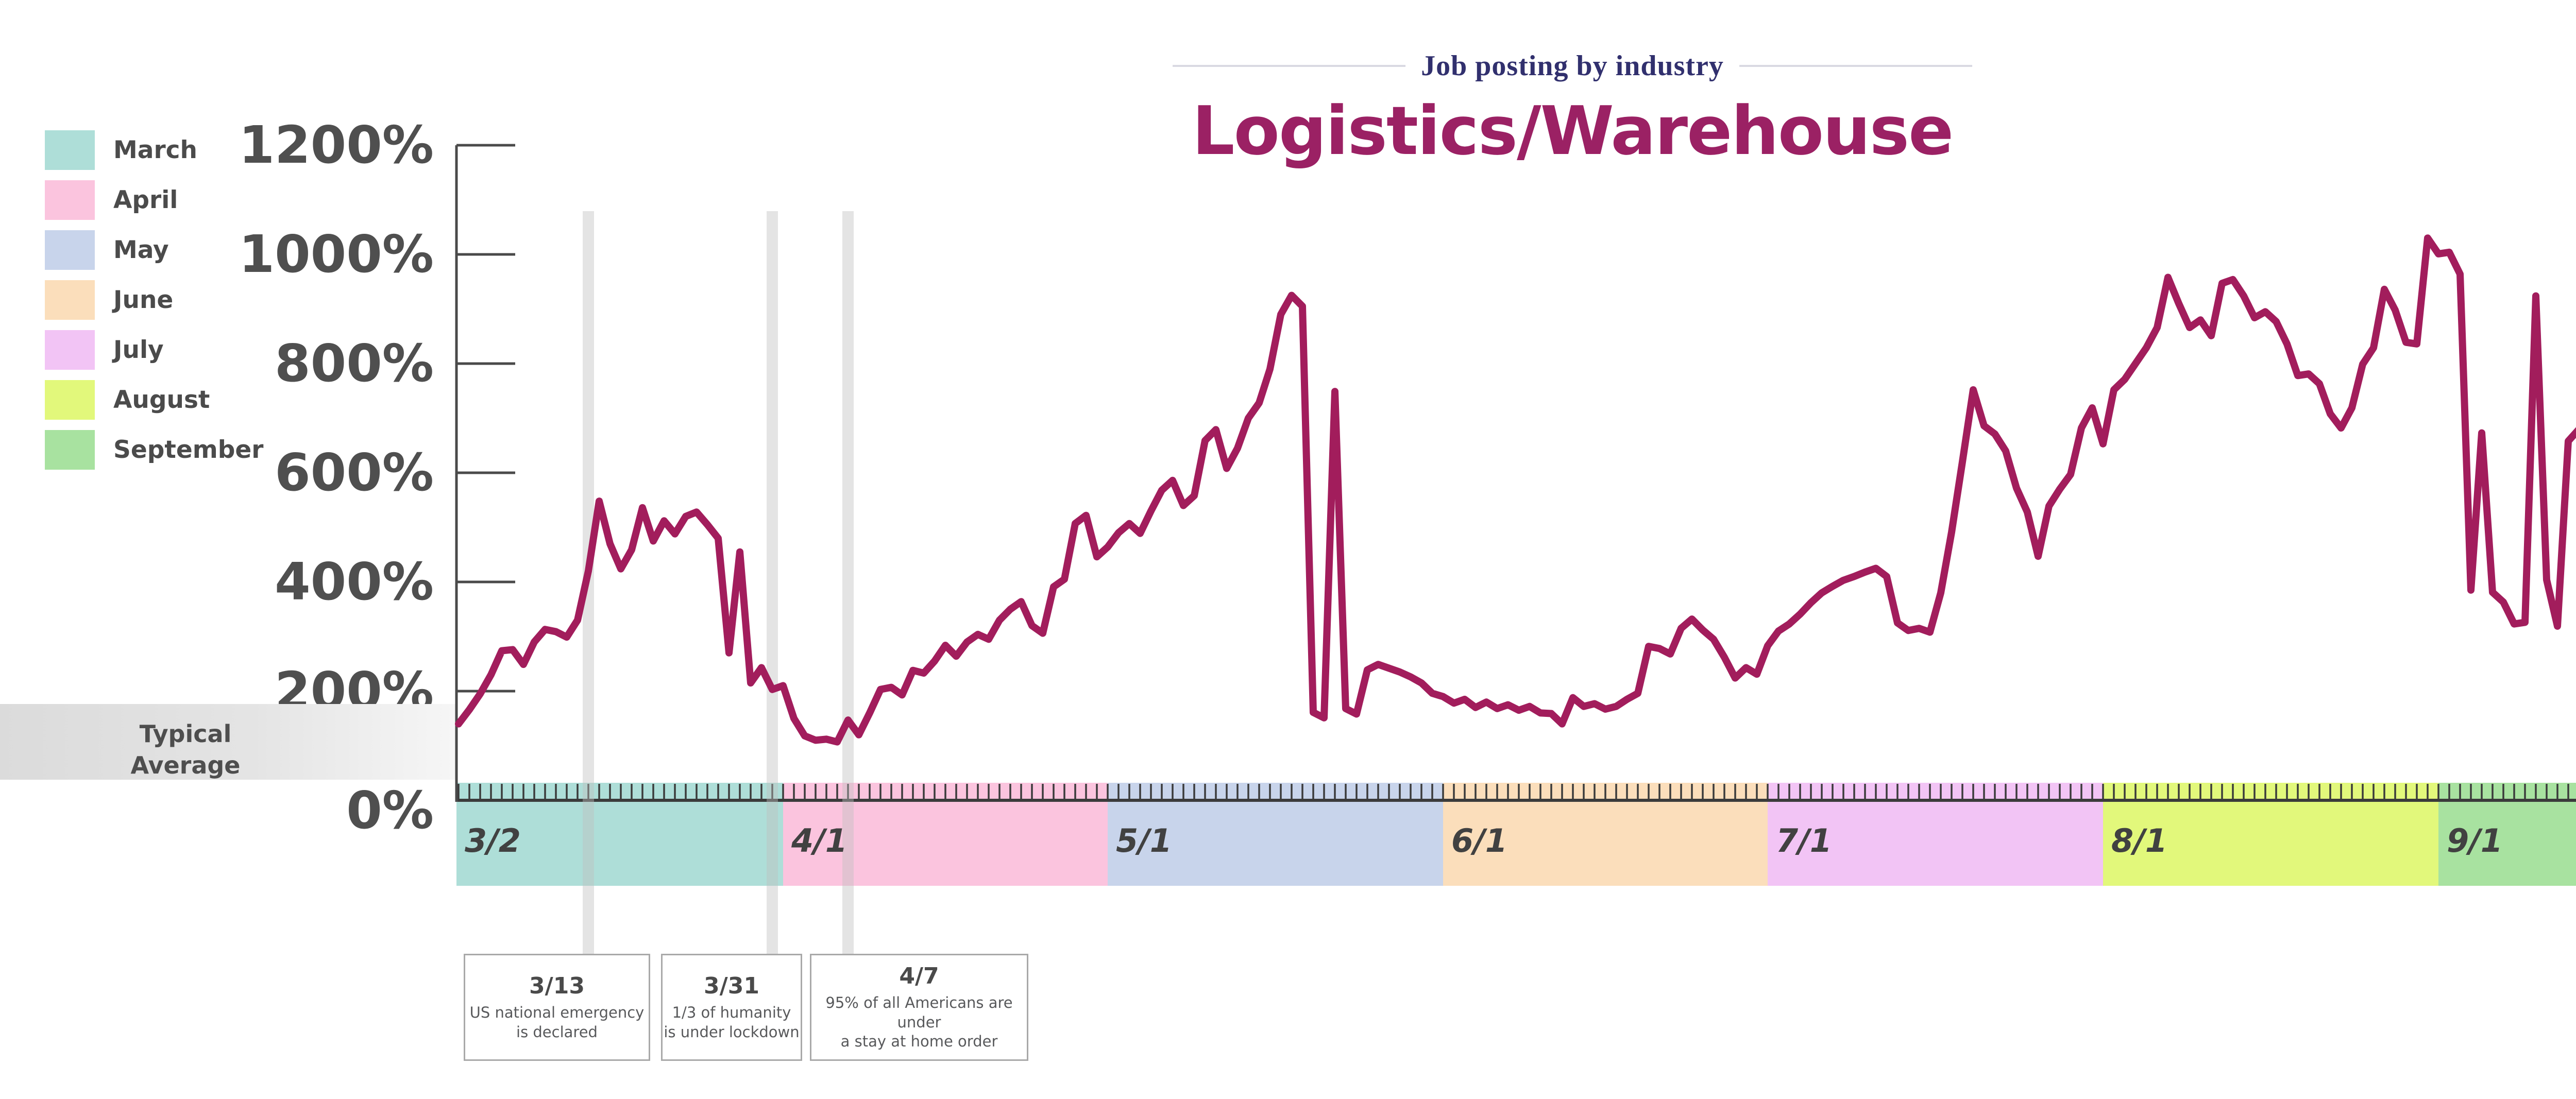  I want to click on legend-swatch-april, so click(70, 200).